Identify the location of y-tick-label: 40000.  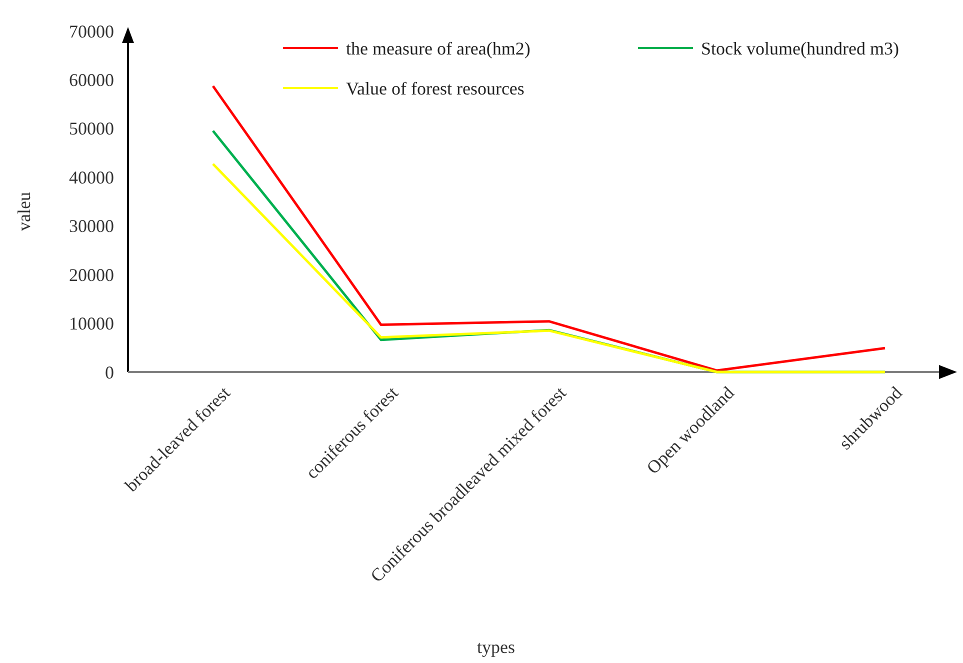
(91, 177).